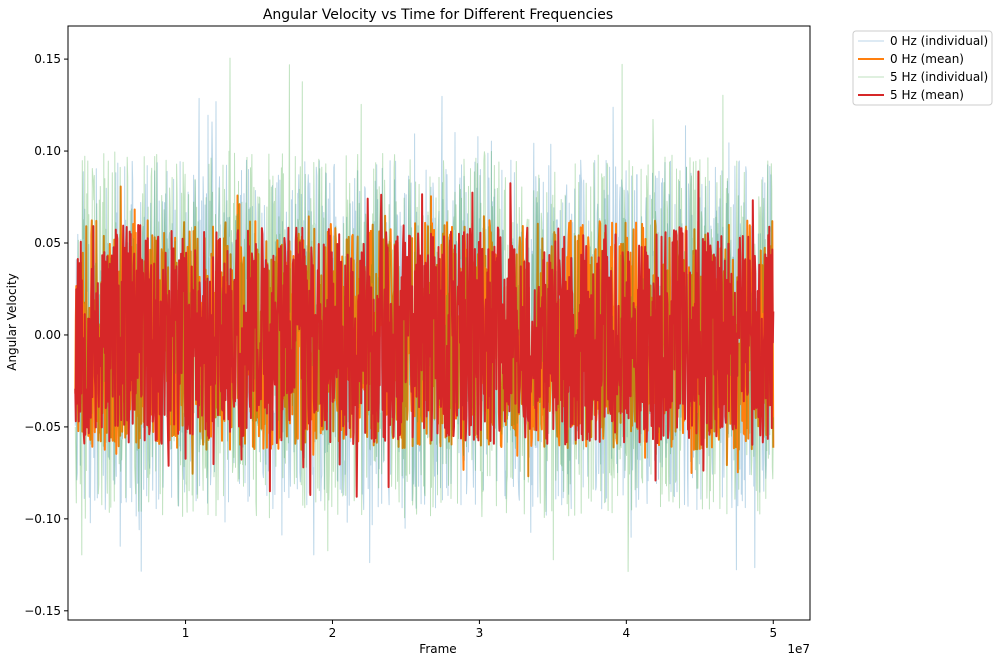 This screenshot has width=998, height=662. What do you see at coordinates (927, 95) in the screenshot?
I see `legend-label: 5 Hz (mean)` at bounding box center [927, 95].